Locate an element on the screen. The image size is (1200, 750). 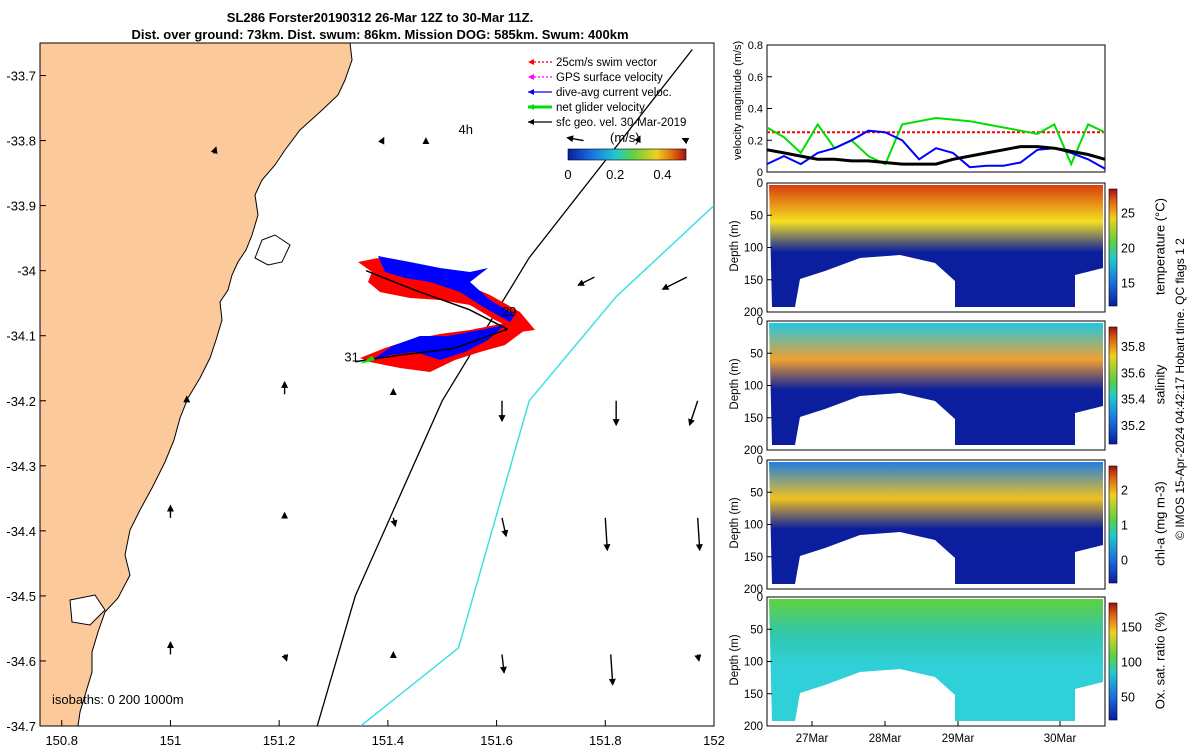
lat-tick-label-6: -34.3 is located at coordinates (21, 466).